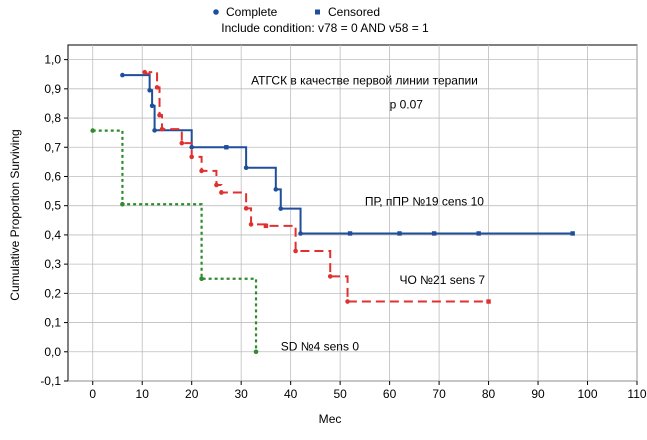 The image size is (647, 440). Describe the element at coordinates (330, 419) in the screenshot. I see `x-axis-title: Мес` at that location.